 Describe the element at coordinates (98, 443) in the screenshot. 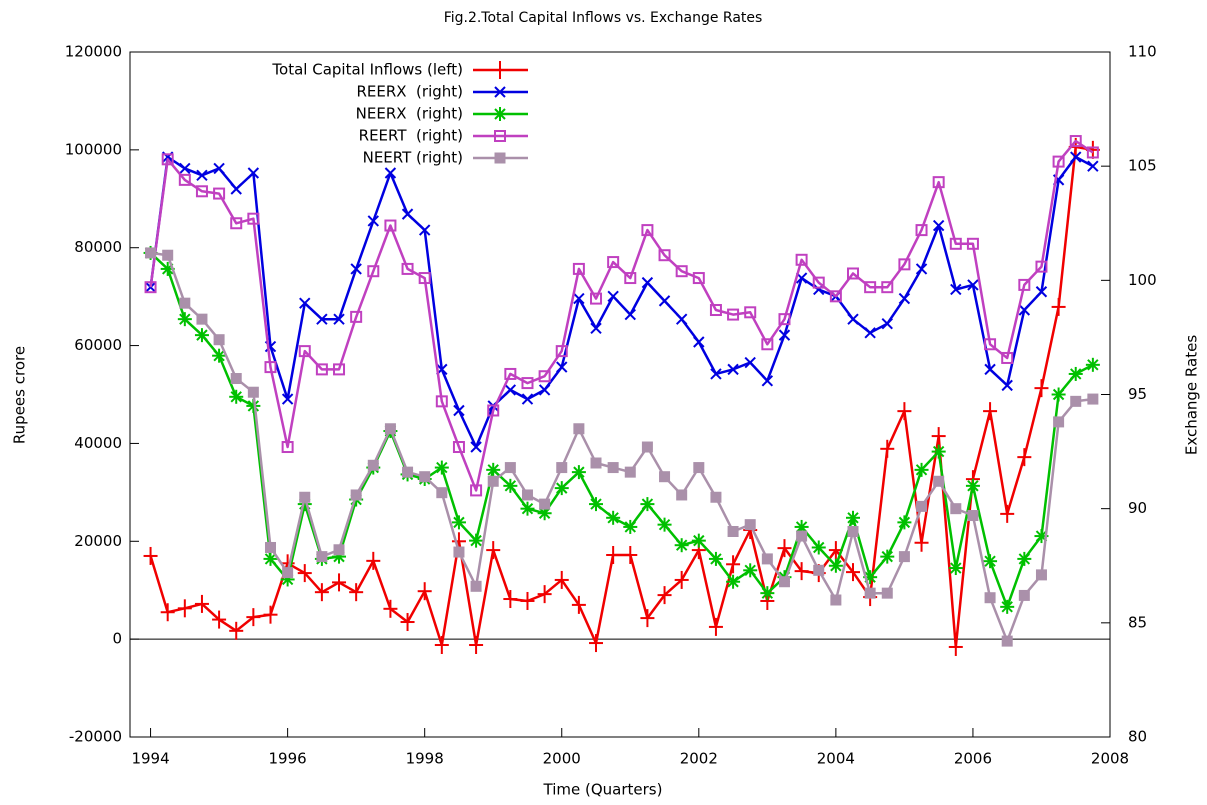

I see `y-tick-label: 40000` at that location.